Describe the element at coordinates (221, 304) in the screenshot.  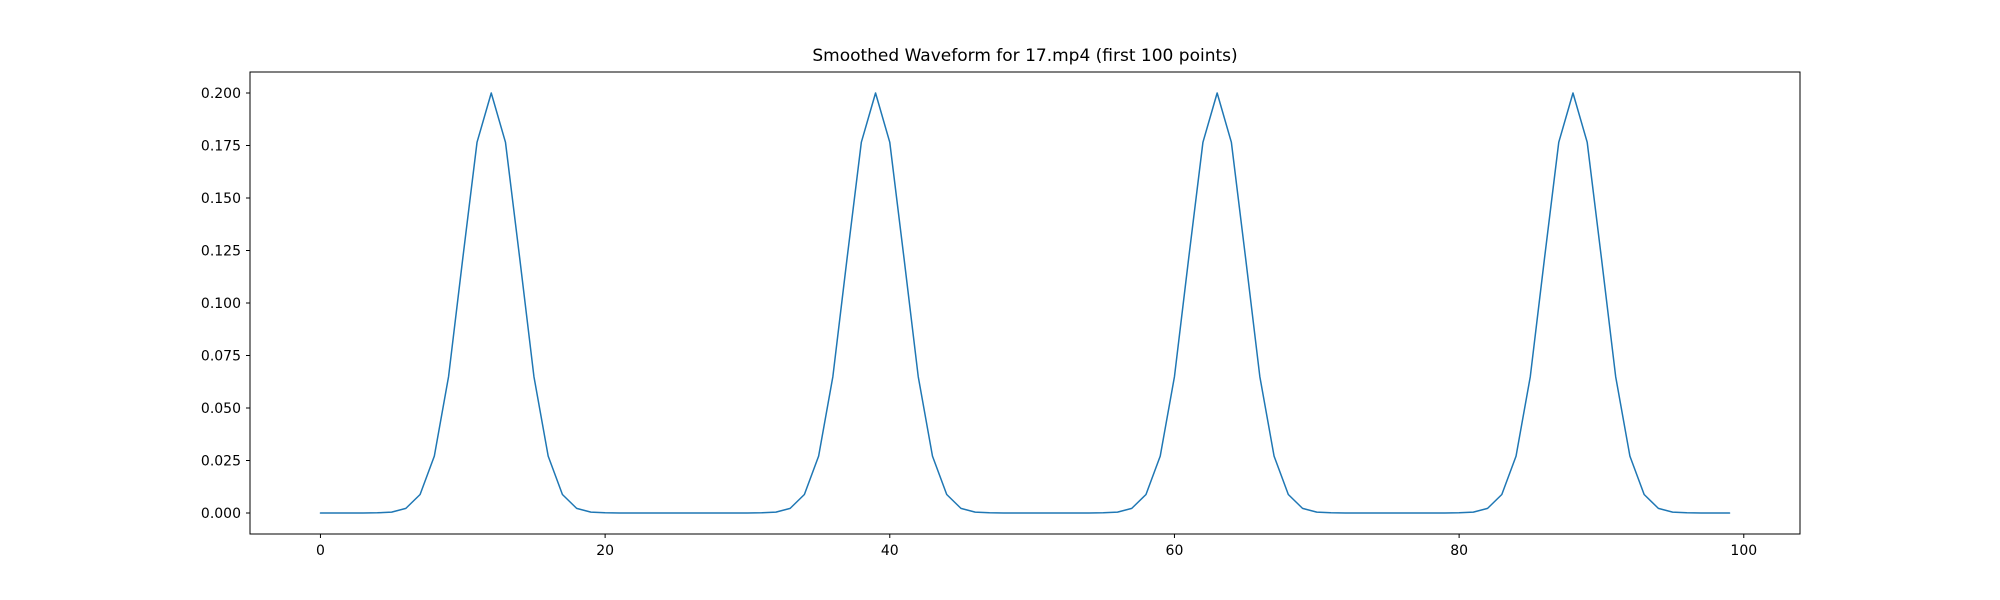
I see `y-tick-label: 0.100` at that location.